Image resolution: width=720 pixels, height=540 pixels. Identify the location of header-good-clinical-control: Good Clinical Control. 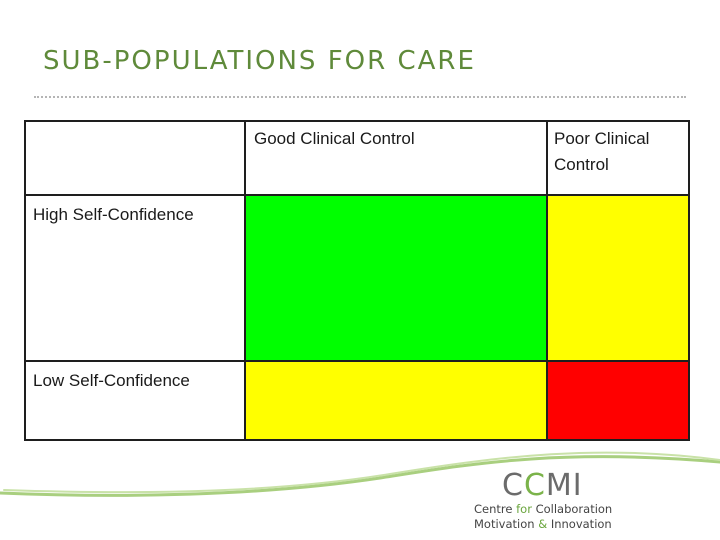
(396, 158).